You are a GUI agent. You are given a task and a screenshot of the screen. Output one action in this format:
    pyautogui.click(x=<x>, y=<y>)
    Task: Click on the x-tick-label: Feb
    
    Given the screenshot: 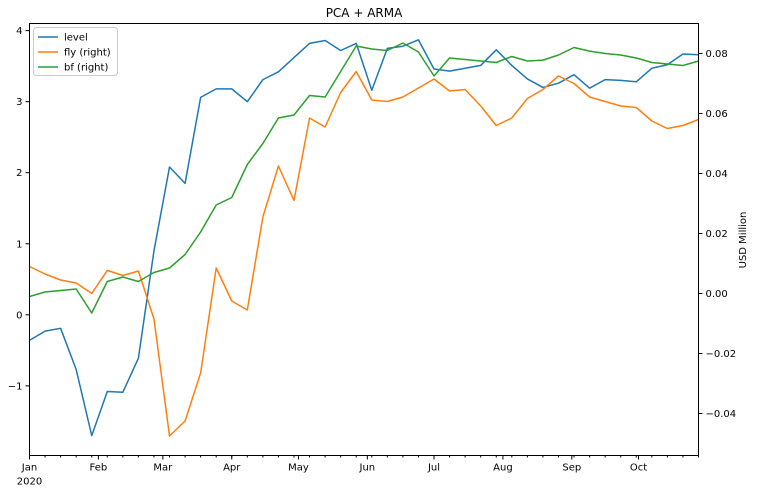 What is the action you would take?
    pyautogui.click(x=99, y=468)
    